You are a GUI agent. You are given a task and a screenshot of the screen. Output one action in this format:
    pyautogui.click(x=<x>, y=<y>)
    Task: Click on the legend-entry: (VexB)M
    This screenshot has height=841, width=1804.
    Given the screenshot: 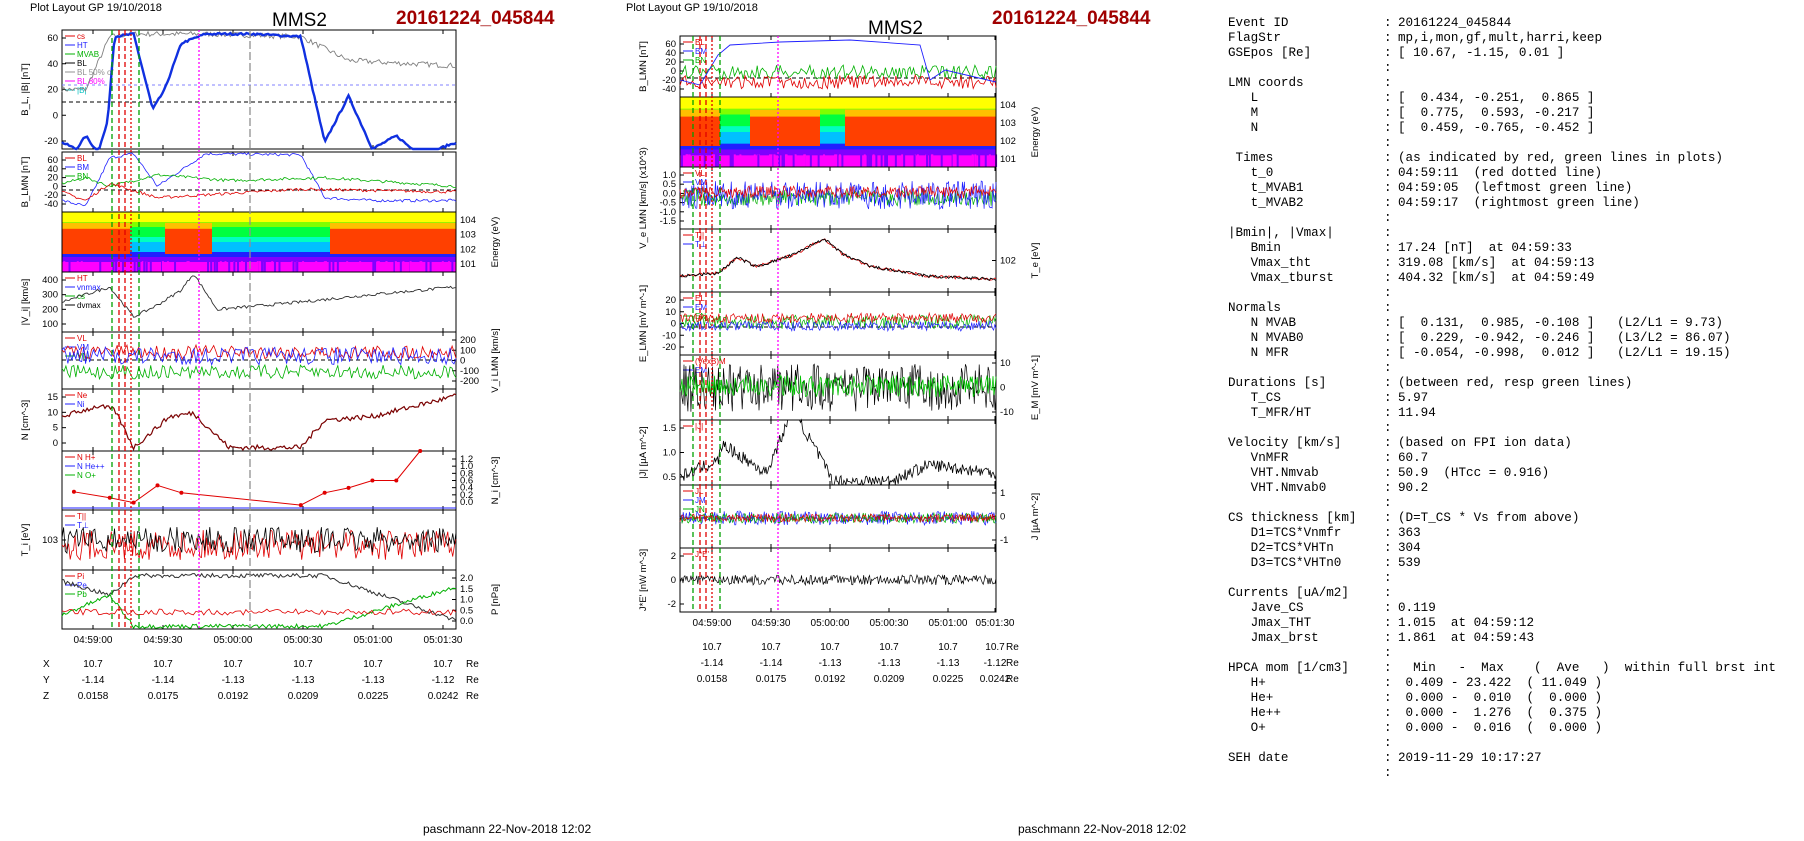 What is the action you would take?
    pyautogui.click(x=710, y=361)
    